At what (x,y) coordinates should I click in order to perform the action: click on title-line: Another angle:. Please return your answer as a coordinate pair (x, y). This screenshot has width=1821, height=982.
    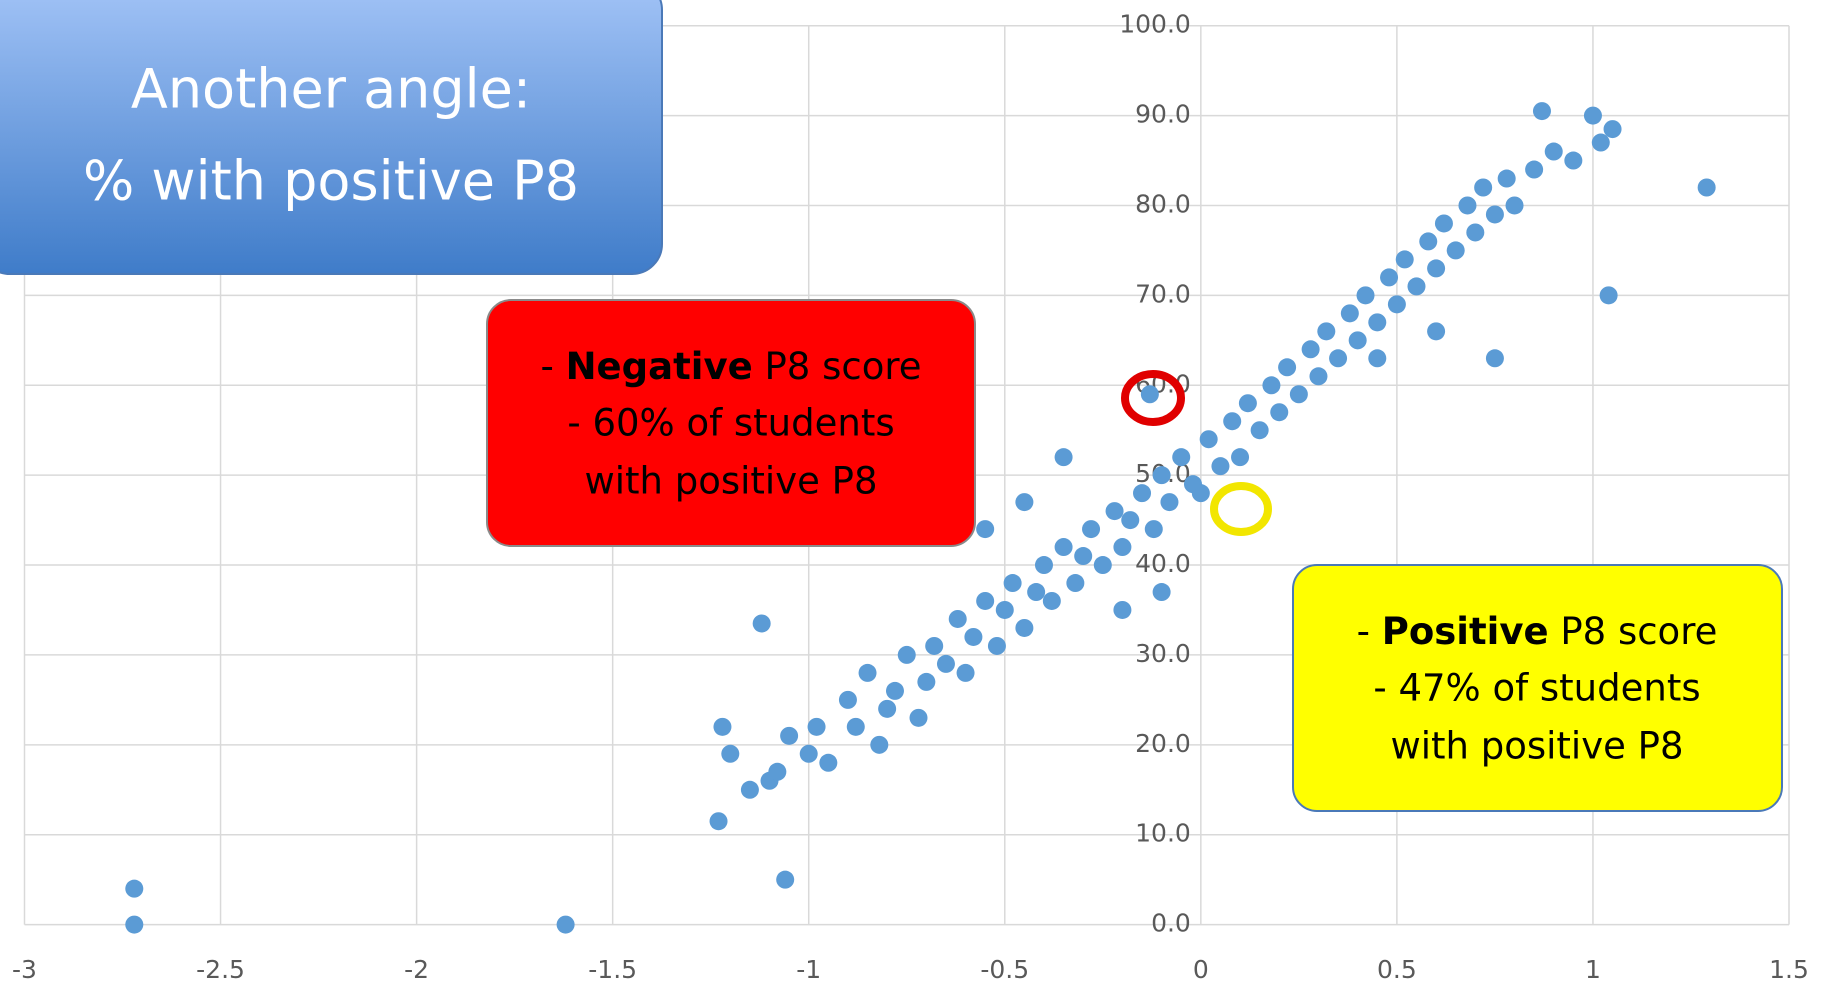
    Looking at the image, I should click on (331, 89).